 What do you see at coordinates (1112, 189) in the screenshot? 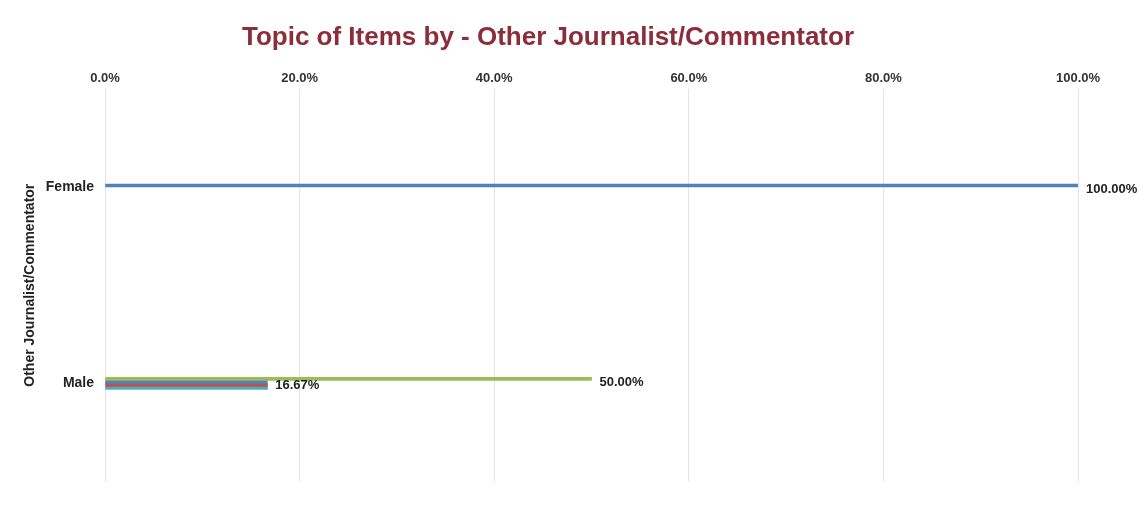
I see `data-label: 100.00%` at bounding box center [1112, 189].